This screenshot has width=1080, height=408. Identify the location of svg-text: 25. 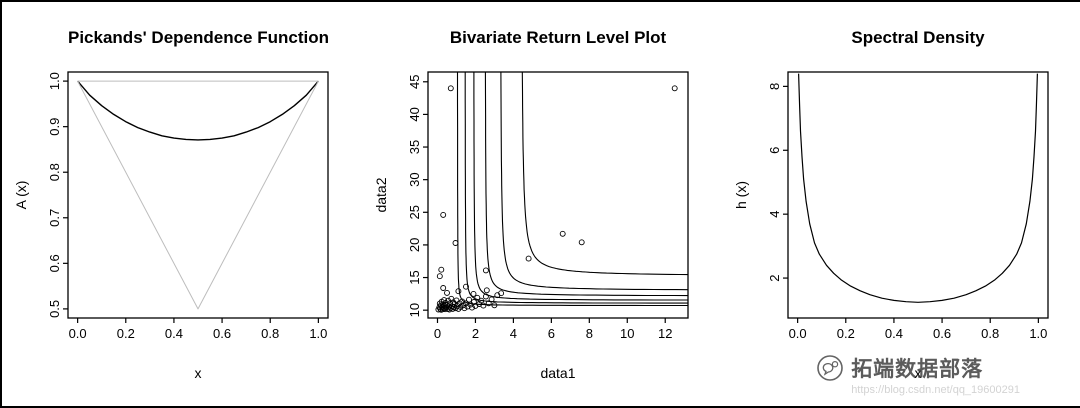
(414, 212).